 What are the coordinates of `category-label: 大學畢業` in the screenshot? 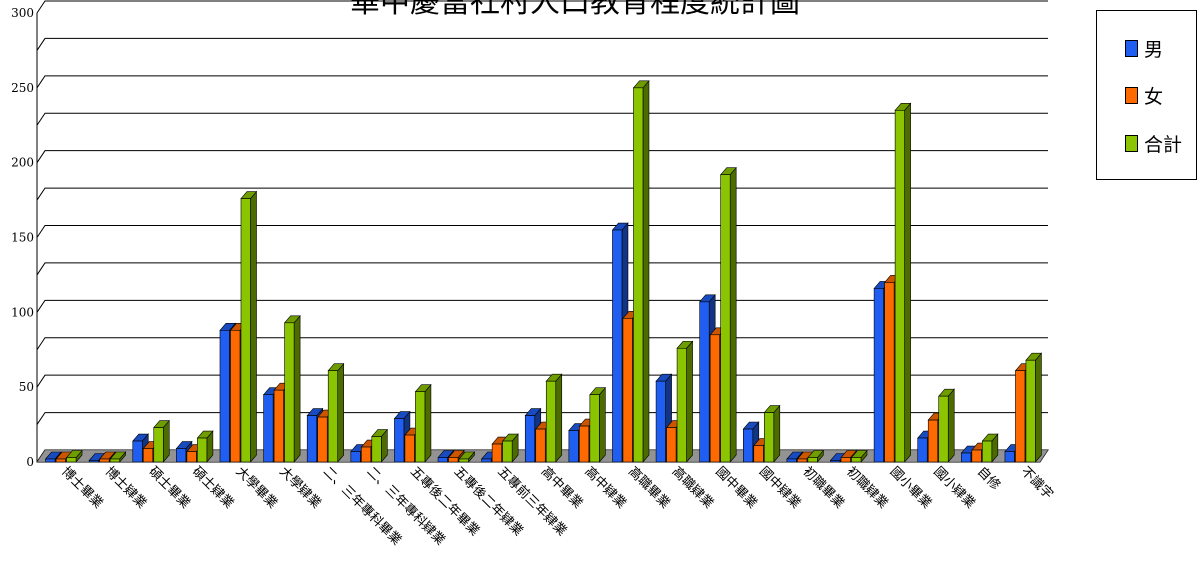 It's located at (257, 488).